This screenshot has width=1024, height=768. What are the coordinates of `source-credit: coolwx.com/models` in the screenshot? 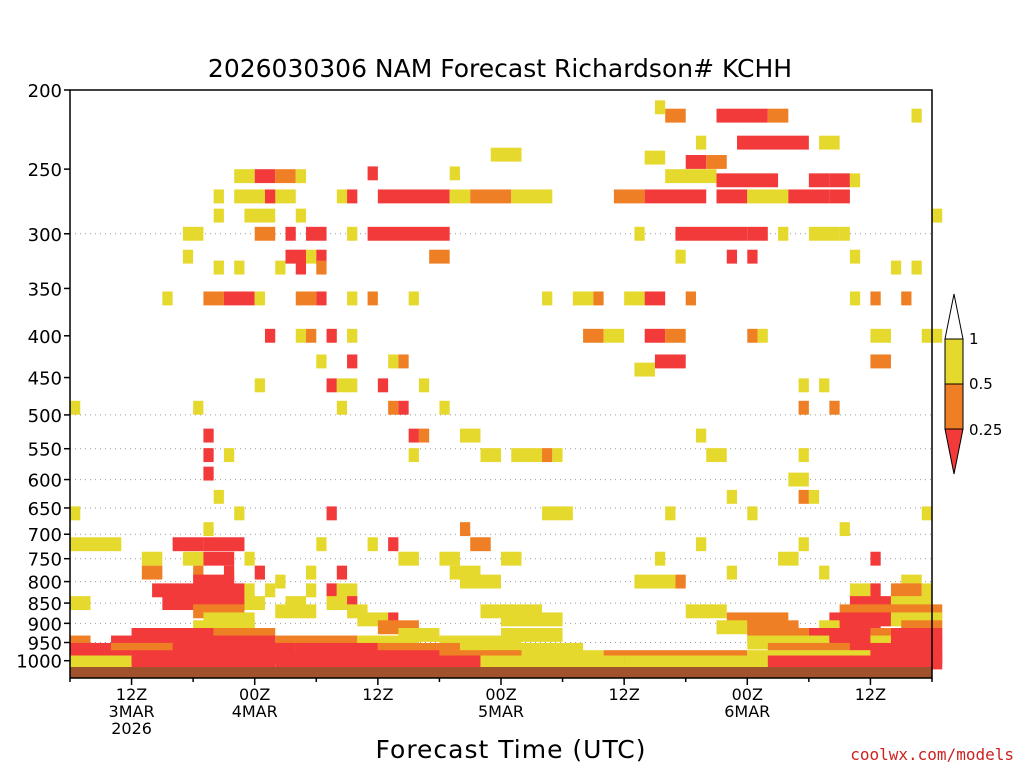 It's located at (932, 754).